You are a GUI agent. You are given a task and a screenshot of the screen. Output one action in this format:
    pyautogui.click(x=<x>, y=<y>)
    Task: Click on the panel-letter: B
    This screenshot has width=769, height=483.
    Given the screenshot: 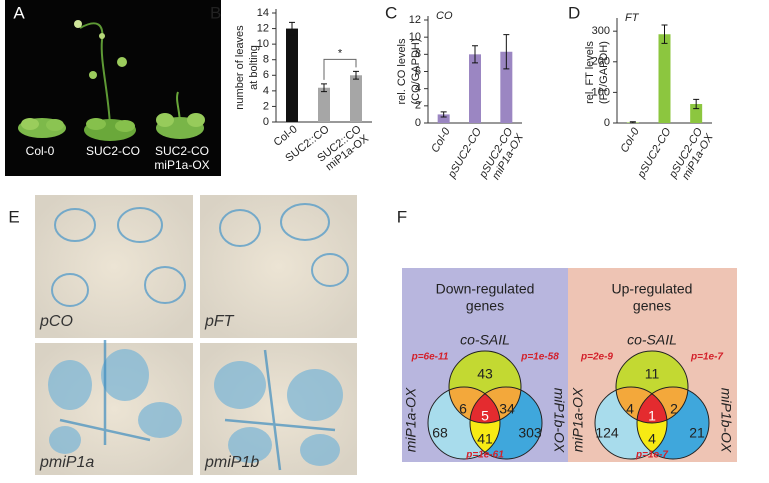 What is the action you would take?
    pyautogui.click(x=215, y=12)
    